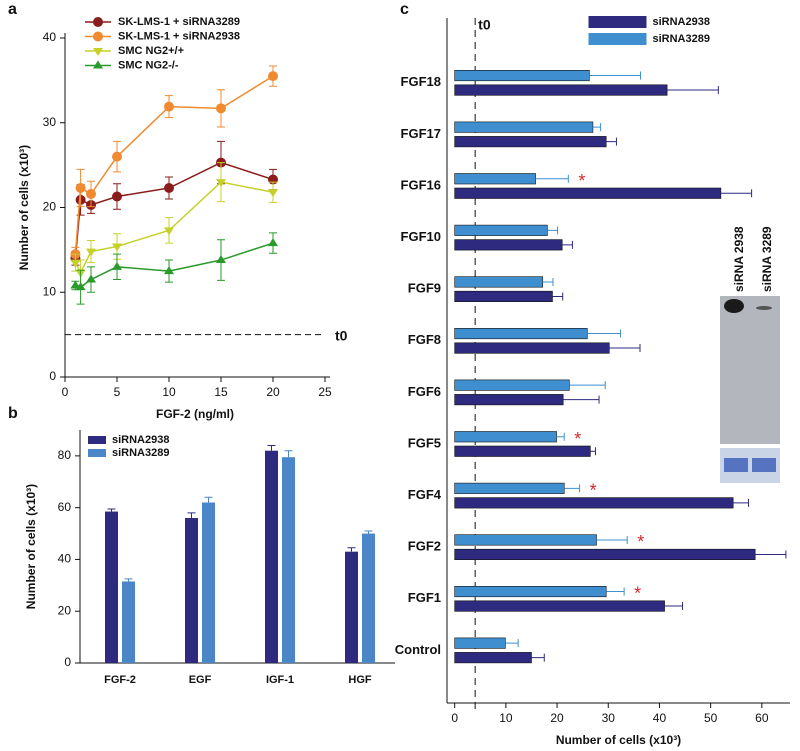 This screenshot has width=800, height=751. What do you see at coordinates (762, 718) in the screenshot?
I see `x-tick-label: 60` at bounding box center [762, 718].